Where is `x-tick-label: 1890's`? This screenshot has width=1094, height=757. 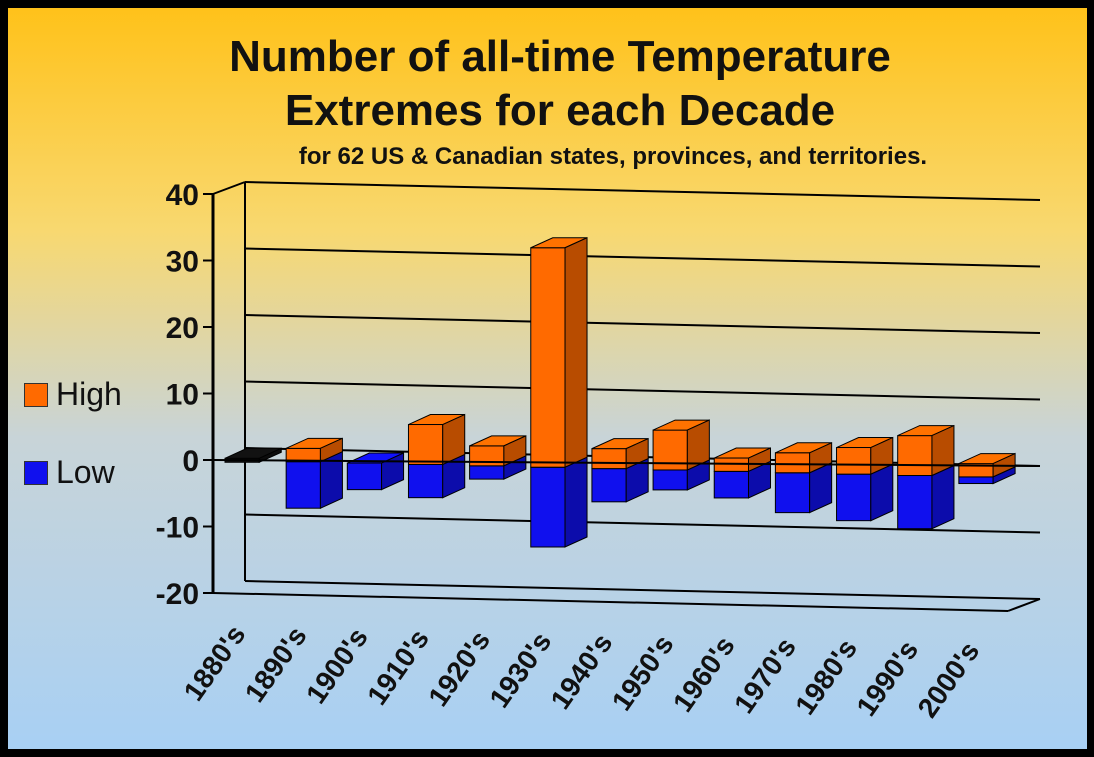
x-tick-label: 1890's is located at coordinates (276, 664).